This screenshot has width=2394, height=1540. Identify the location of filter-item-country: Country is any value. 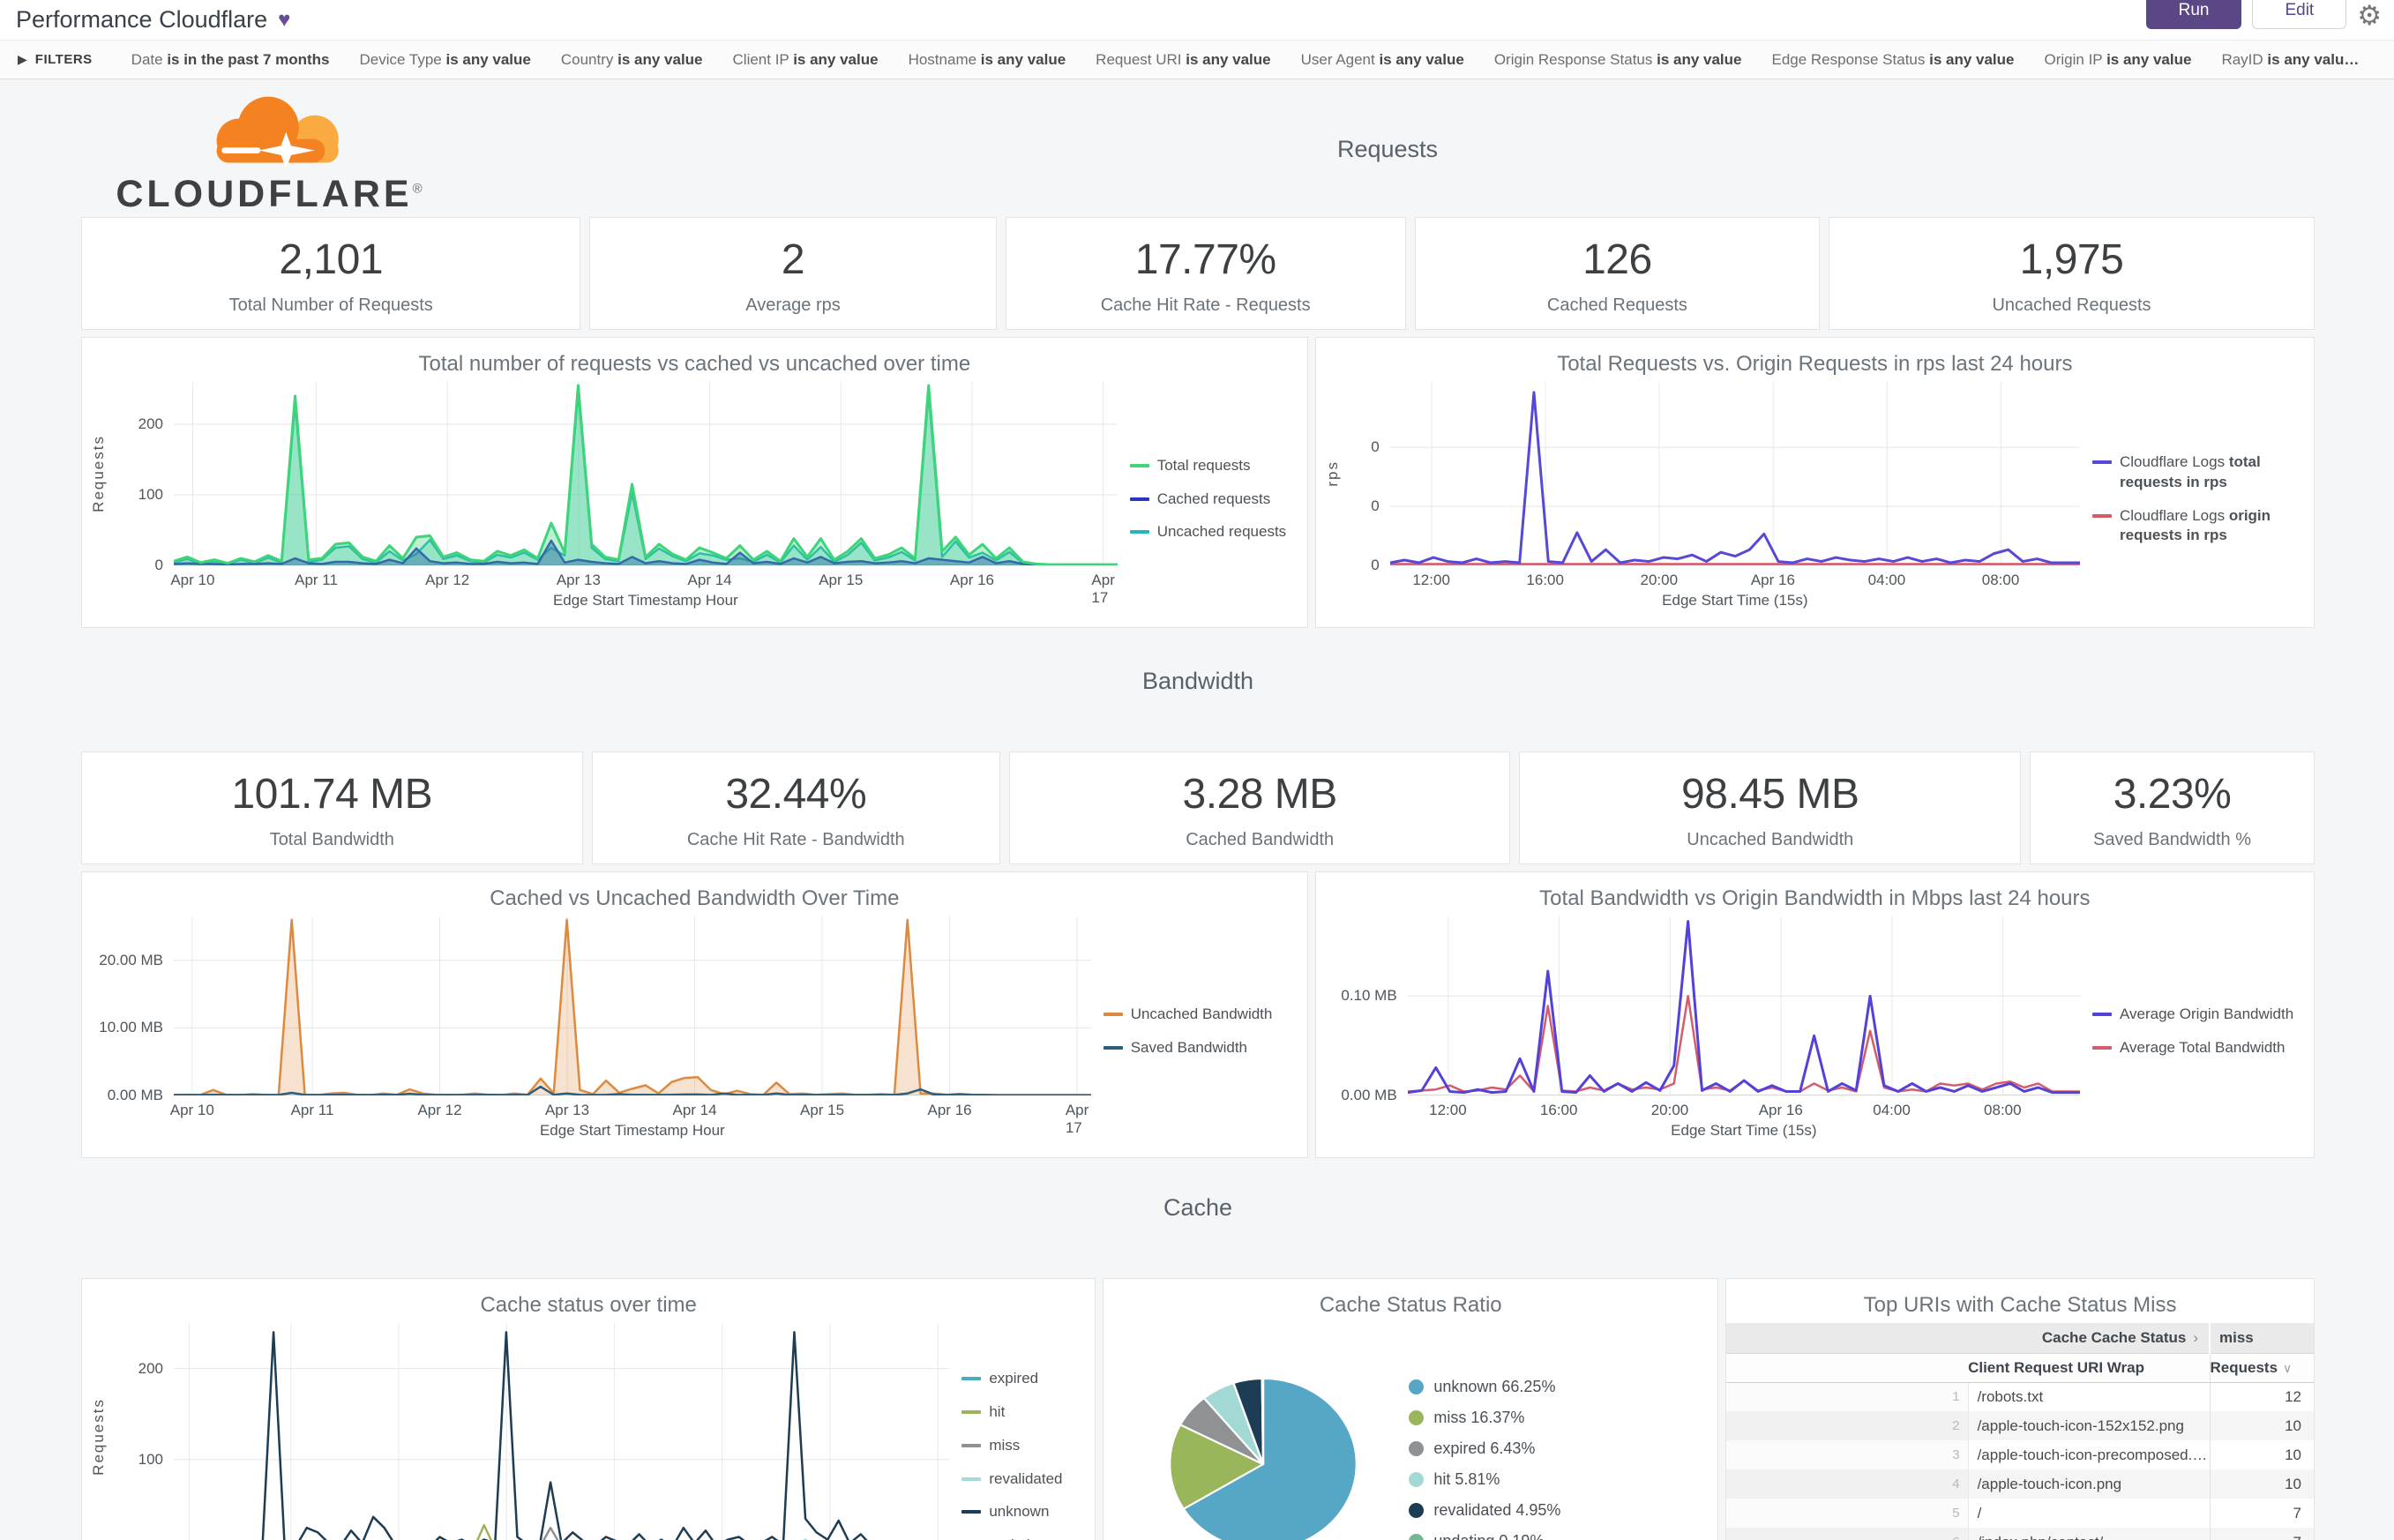
(632, 60).